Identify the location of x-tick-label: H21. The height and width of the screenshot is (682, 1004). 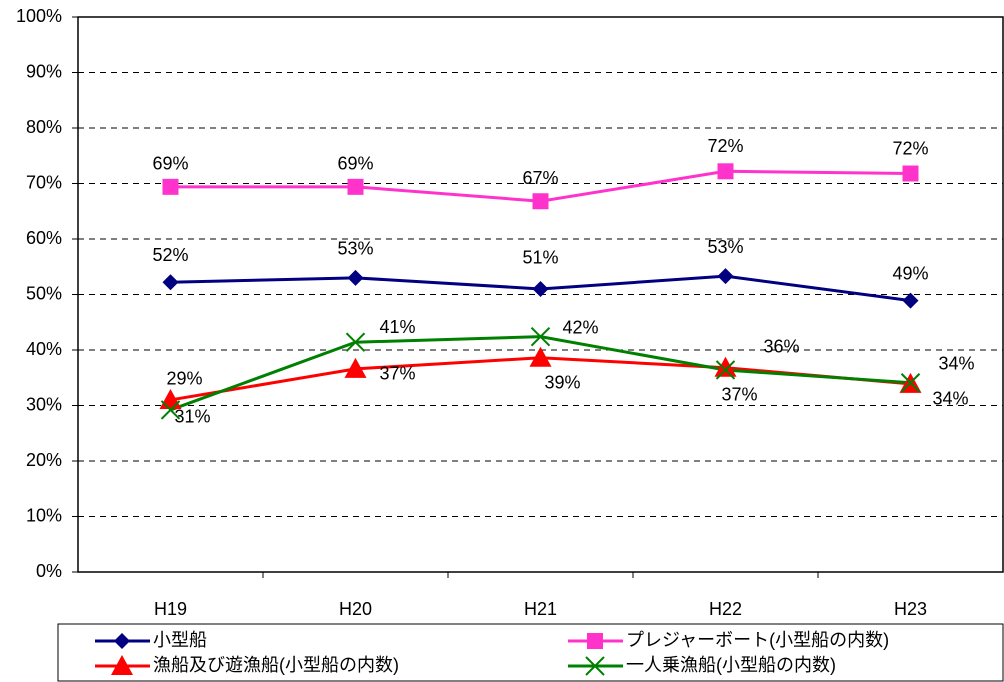
(540, 609).